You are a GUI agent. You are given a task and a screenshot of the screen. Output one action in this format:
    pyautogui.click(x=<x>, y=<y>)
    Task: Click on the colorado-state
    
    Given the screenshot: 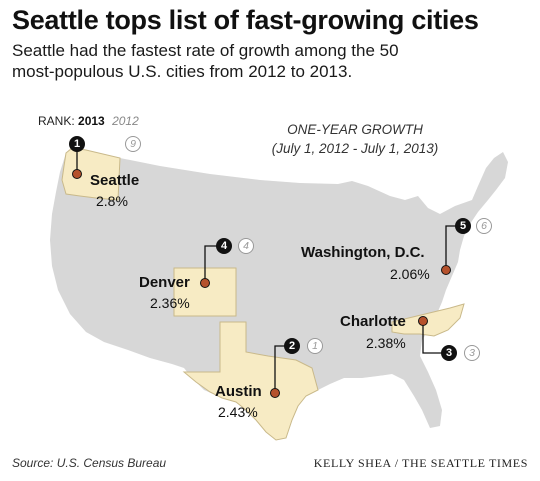 What is the action you would take?
    pyautogui.click(x=205, y=292)
    